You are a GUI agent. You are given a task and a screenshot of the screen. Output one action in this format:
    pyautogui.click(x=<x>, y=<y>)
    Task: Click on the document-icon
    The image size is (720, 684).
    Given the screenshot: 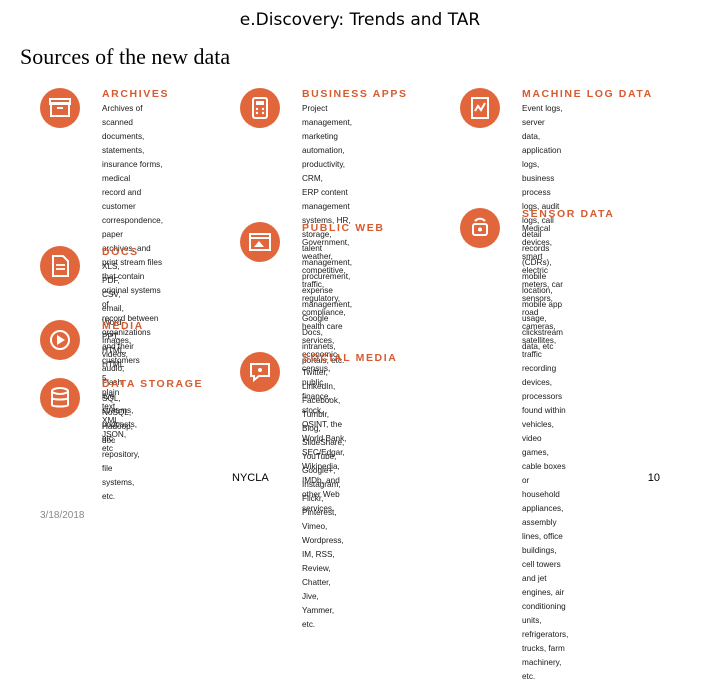 What is the action you would take?
    pyautogui.click(x=60, y=266)
    